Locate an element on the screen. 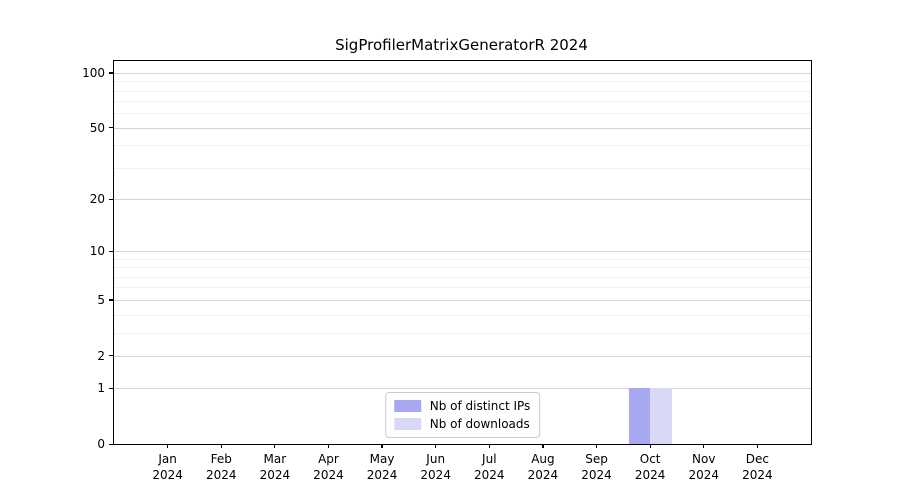 The width and height of the screenshot is (900, 500). x-tick-label: Jul 2024 is located at coordinates (489, 467).